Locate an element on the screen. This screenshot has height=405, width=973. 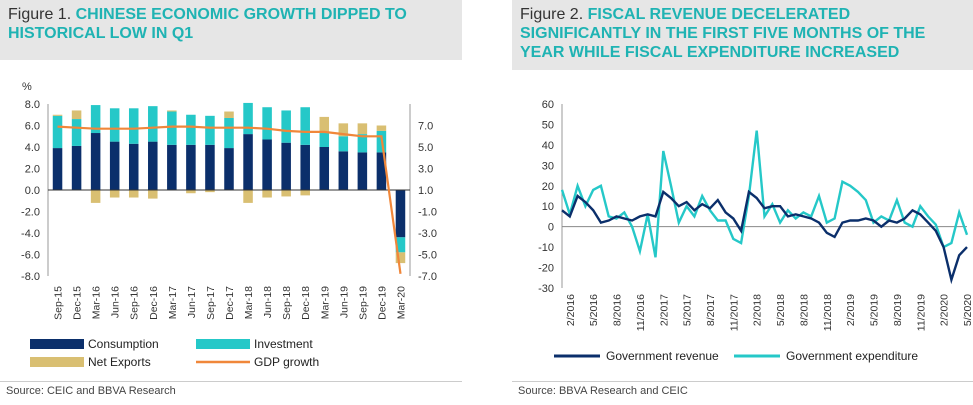
x-tick-label: Mar-18 is located at coordinates (249, 302).